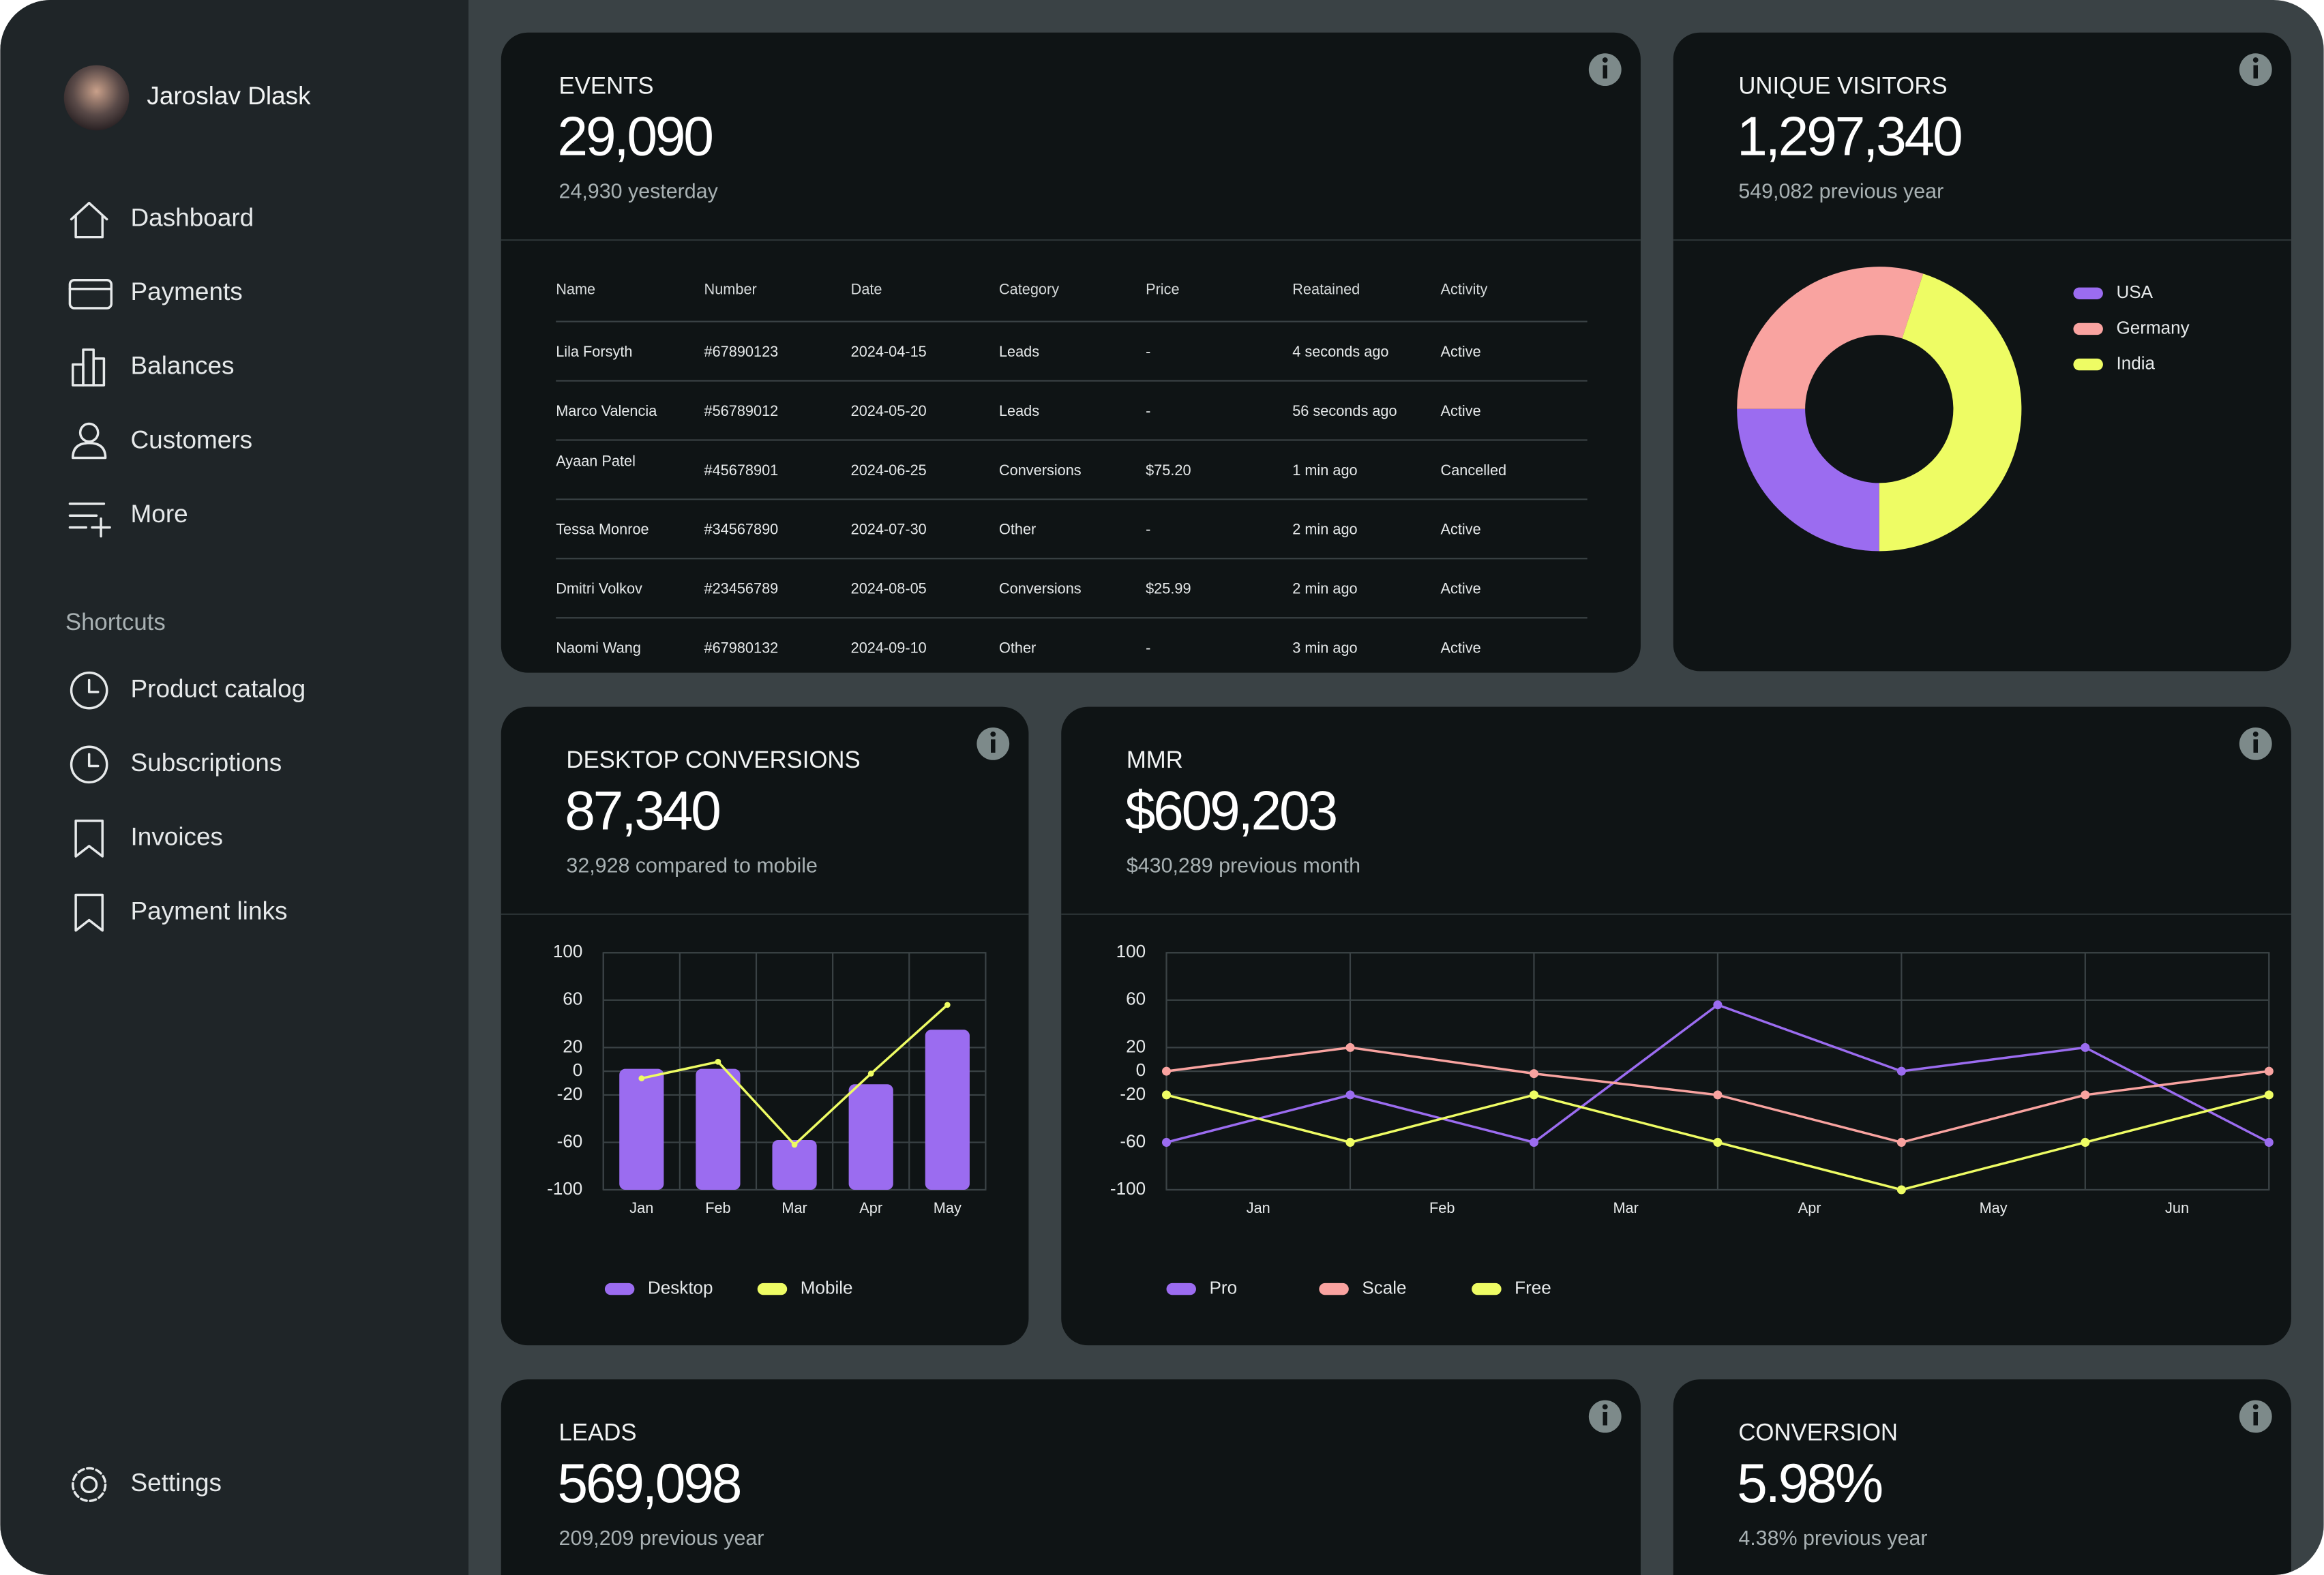  I want to click on table-cell: Tessa Monroe, so click(602, 529).